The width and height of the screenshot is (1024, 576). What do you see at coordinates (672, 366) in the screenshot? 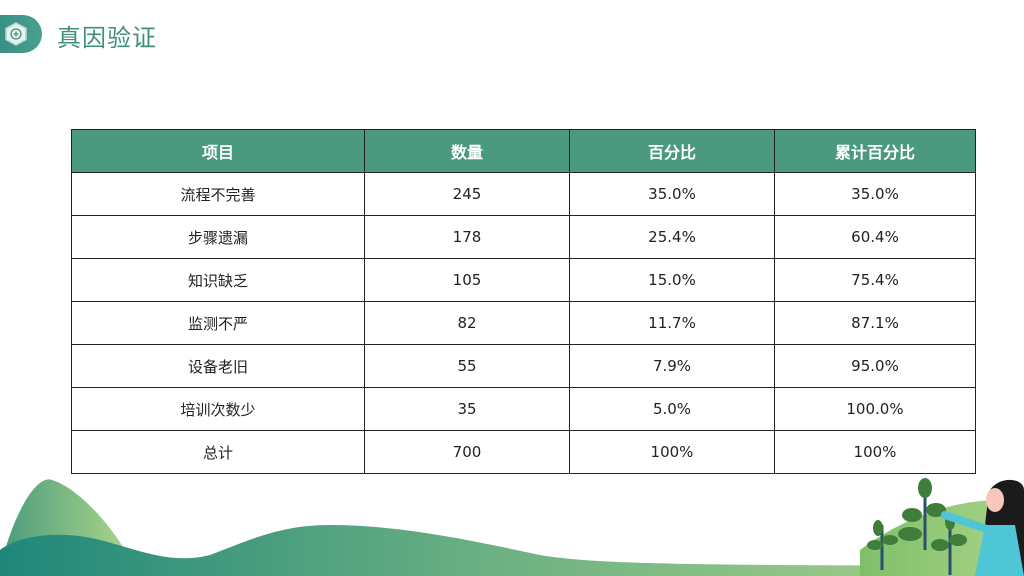
I see `table-cell: 7.9%` at bounding box center [672, 366].